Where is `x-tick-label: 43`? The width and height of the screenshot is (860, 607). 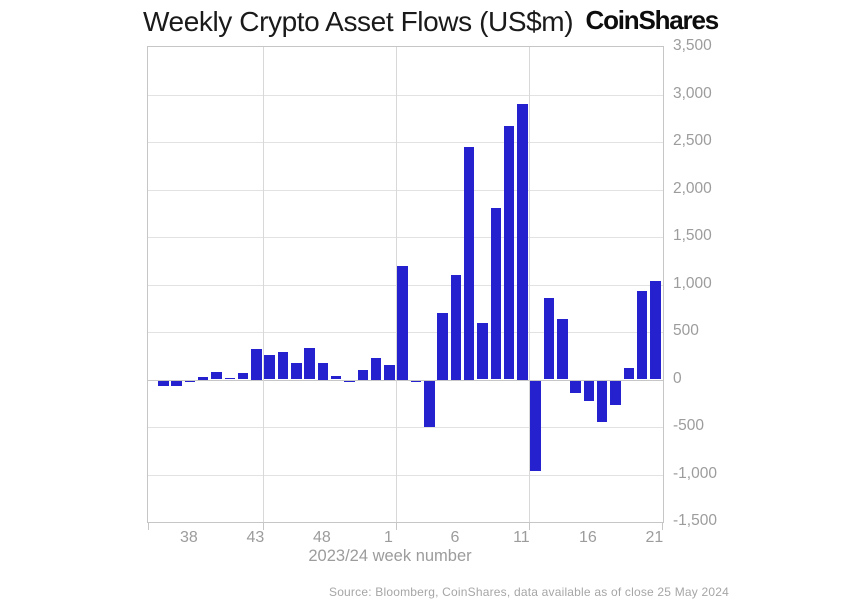 x-tick-label: 43 is located at coordinates (255, 537).